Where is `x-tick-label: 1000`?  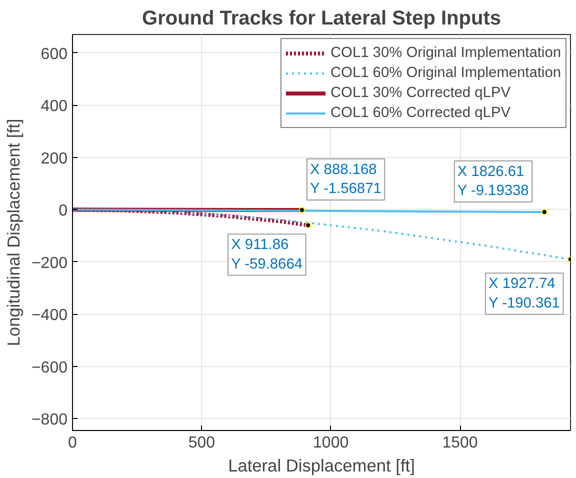
x-tick-label: 1000 is located at coordinates (331, 443).